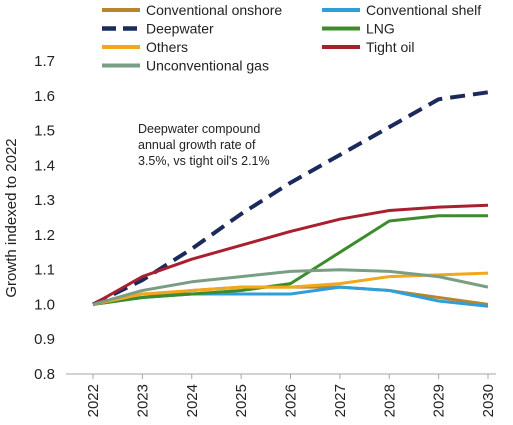 This screenshot has width=513, height=425. I want to click on y-tick-label: 1.0, so click(44, 304).